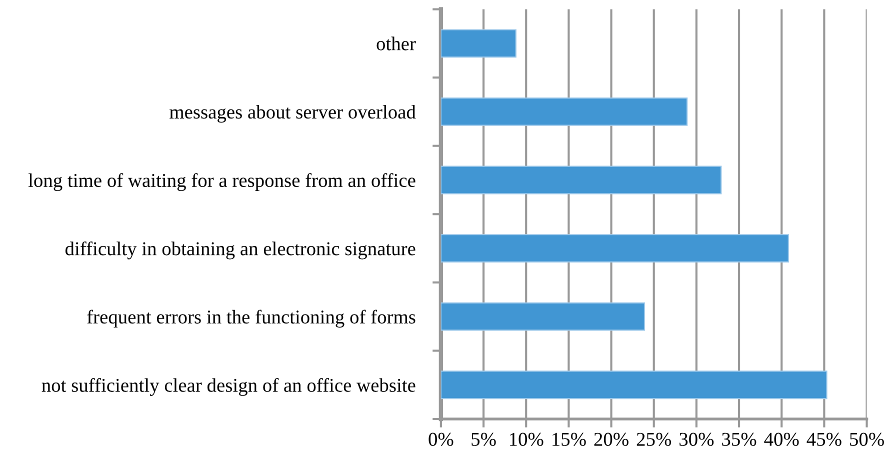 The image size is (889, 463). Describe the element at coordinates (484, 439) in the screenshot. I see `x-tick-label: 5%` at that location.